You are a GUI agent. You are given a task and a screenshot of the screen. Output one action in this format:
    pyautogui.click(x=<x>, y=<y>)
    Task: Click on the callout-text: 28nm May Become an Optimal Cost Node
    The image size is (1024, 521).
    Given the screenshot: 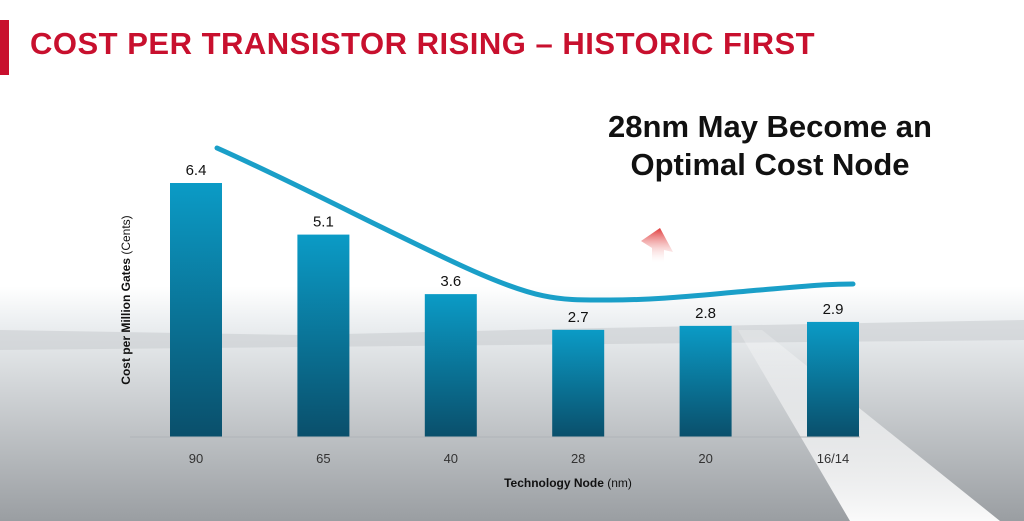 What is the action you would take?
    pyautogui.click(x=770, y=146)
    